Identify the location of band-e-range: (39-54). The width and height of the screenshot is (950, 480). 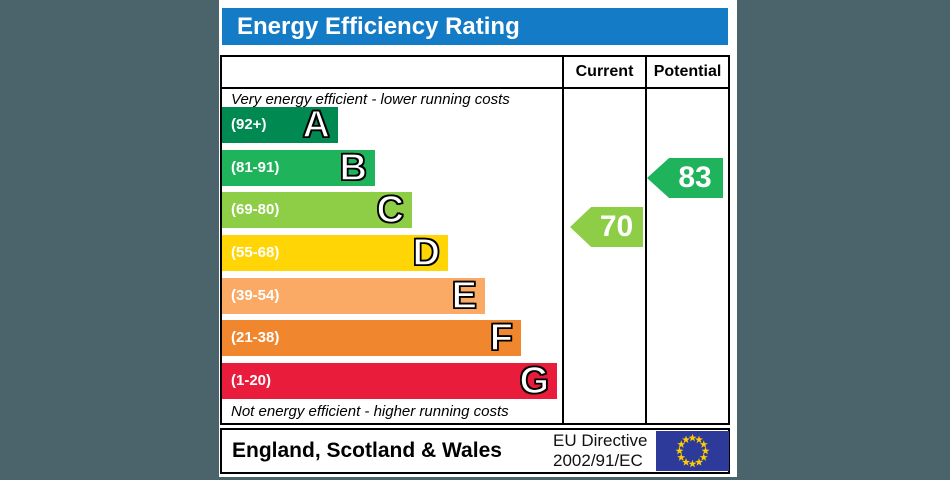
(255, 295).